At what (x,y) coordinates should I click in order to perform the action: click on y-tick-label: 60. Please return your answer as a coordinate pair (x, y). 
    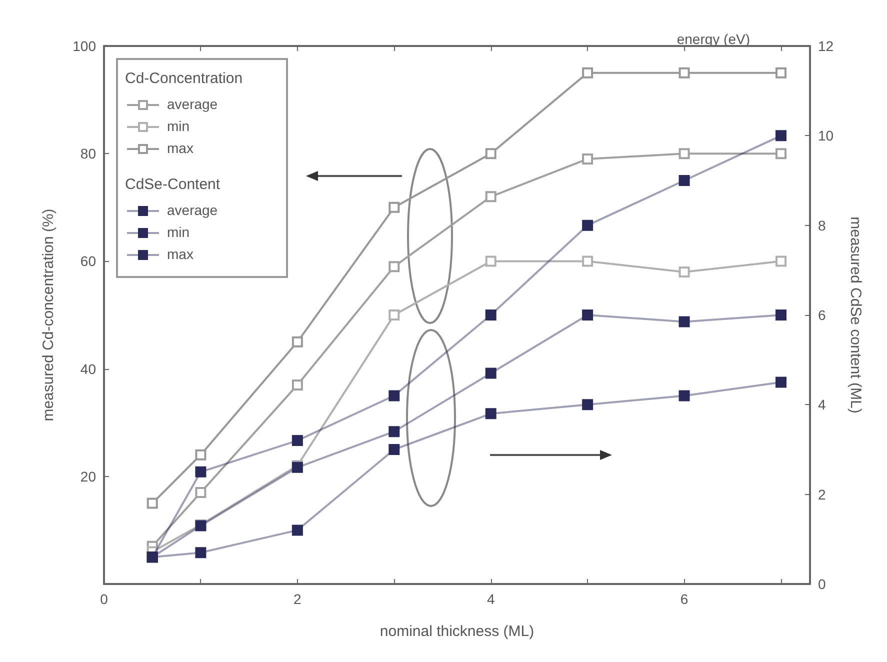
    Looking at the image, I should click on (88, 261).